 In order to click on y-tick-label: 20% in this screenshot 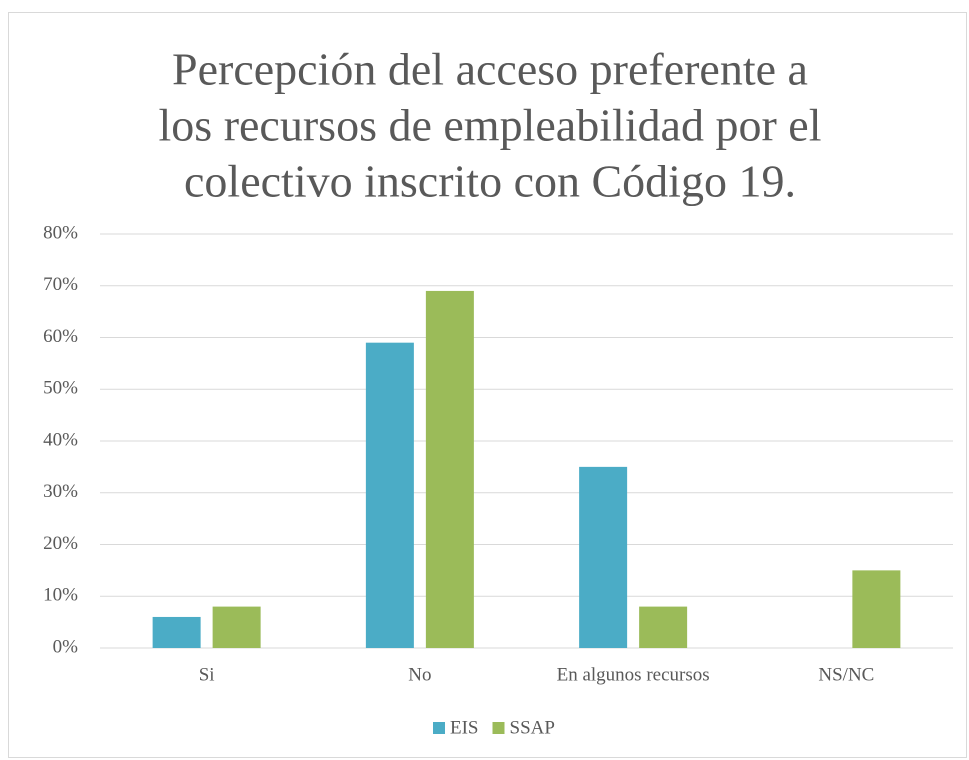, I will do `click(60, 543)`.